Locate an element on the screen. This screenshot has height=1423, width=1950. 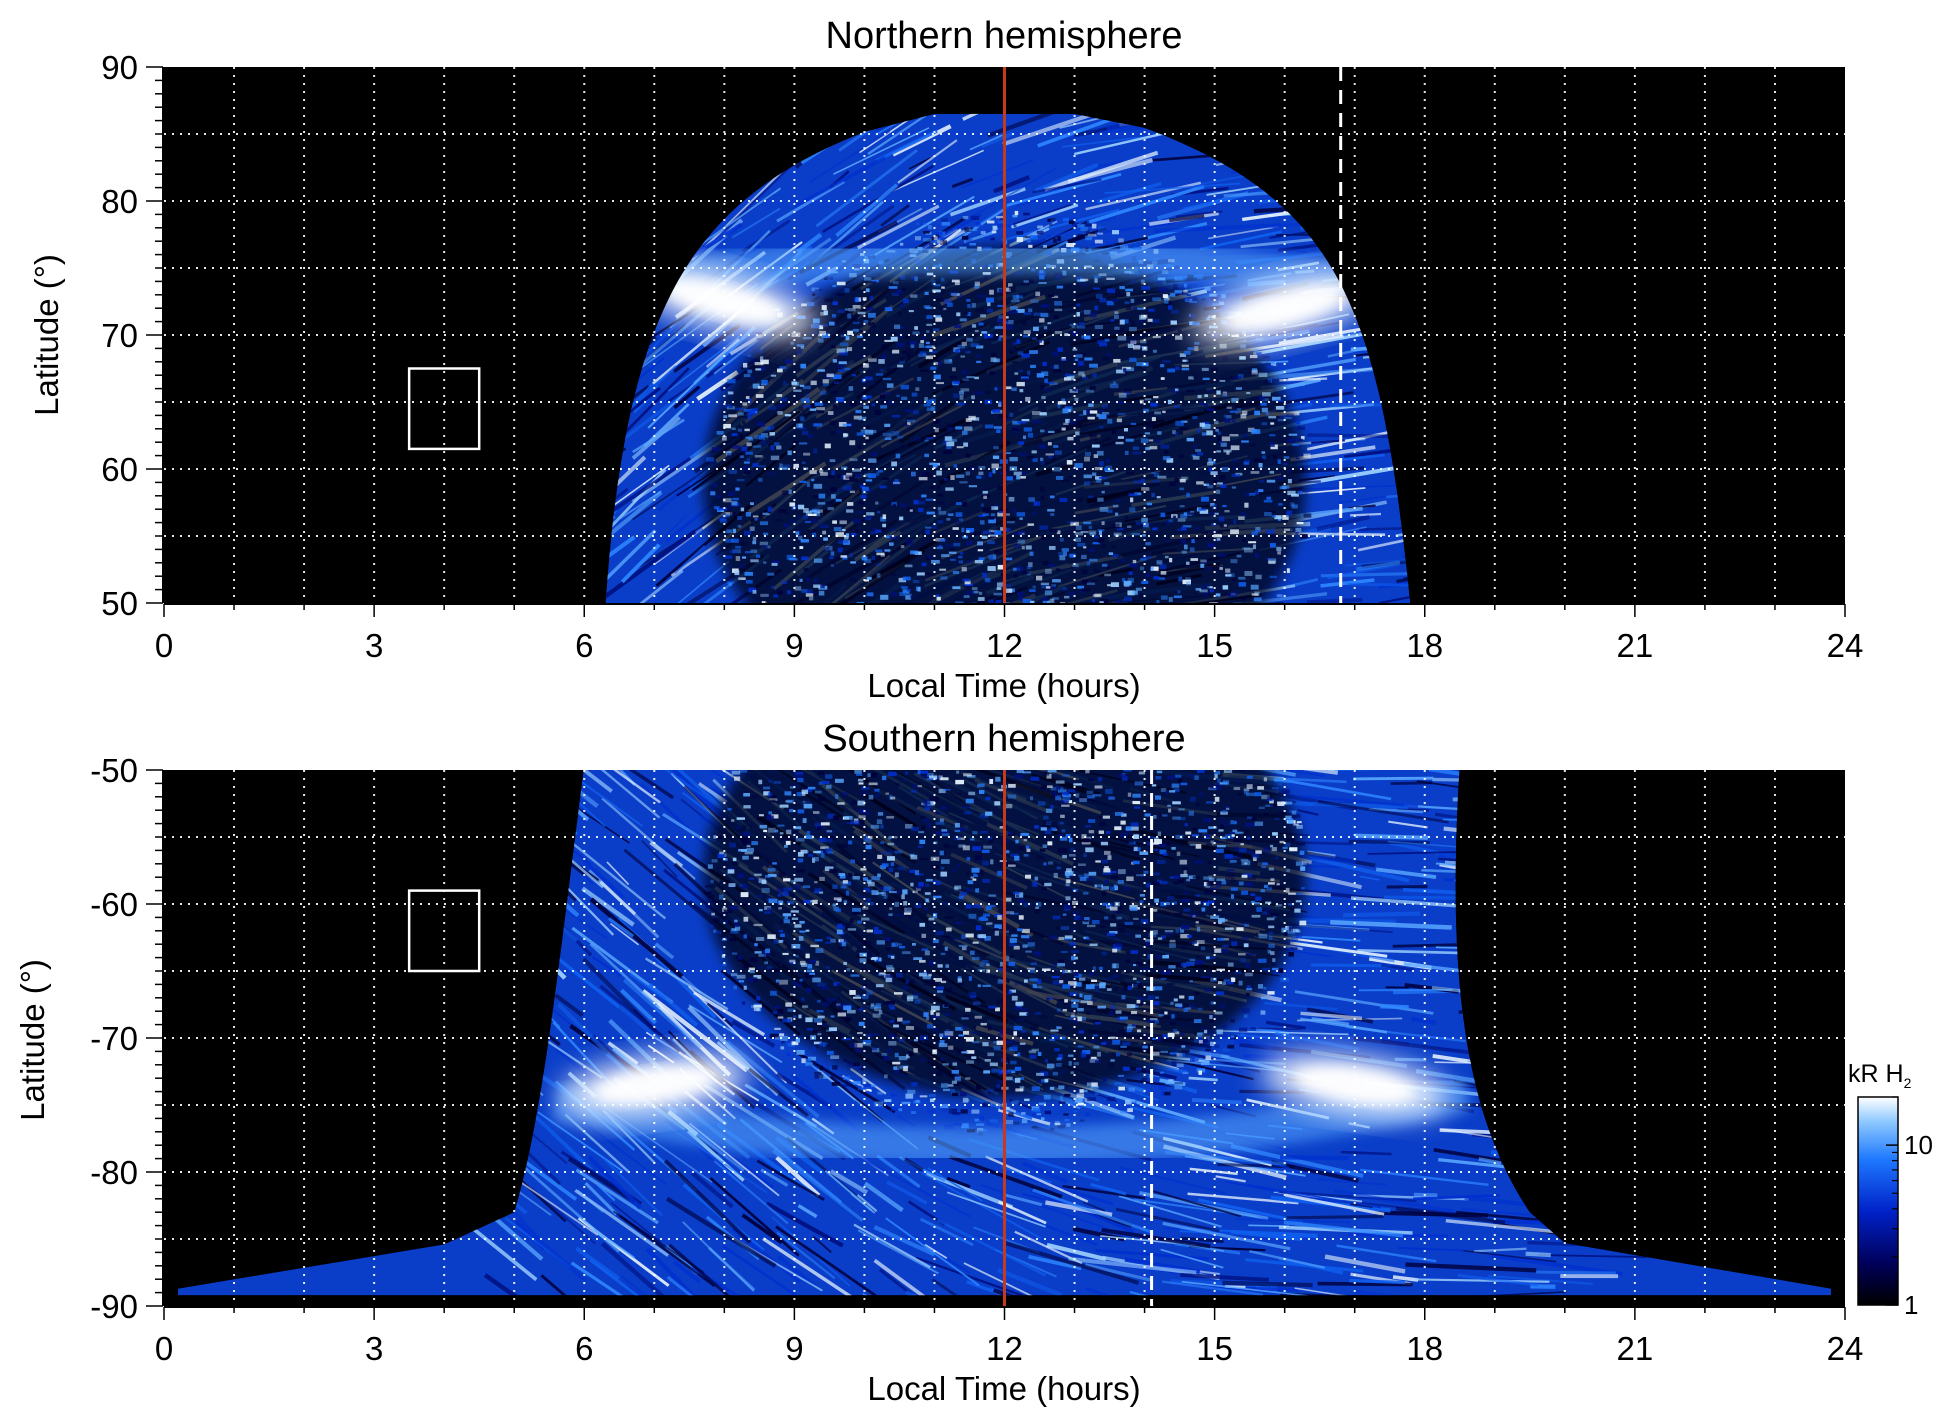
south-x-tick-label: 0 is located at coordinates (164, 1348).